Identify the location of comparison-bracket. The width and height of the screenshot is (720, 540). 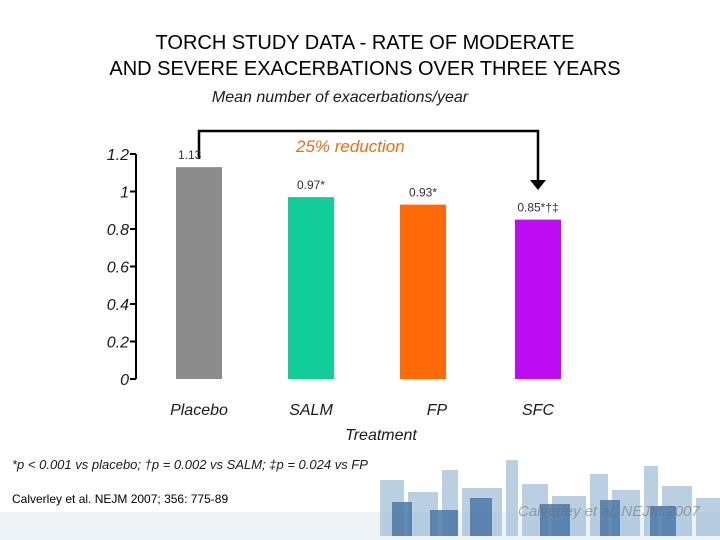
(371, 159).